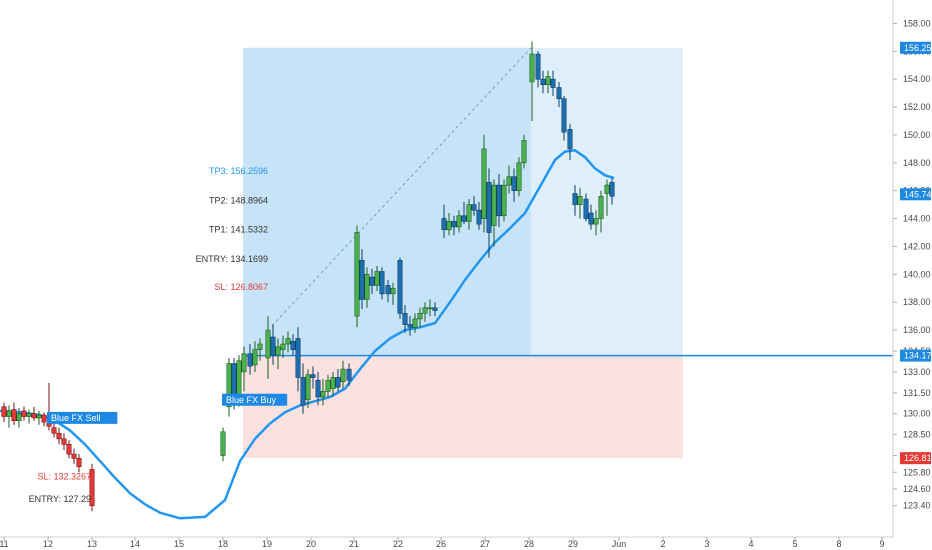  I want to click on y-tick-label: 130.00, so click(917, 414).